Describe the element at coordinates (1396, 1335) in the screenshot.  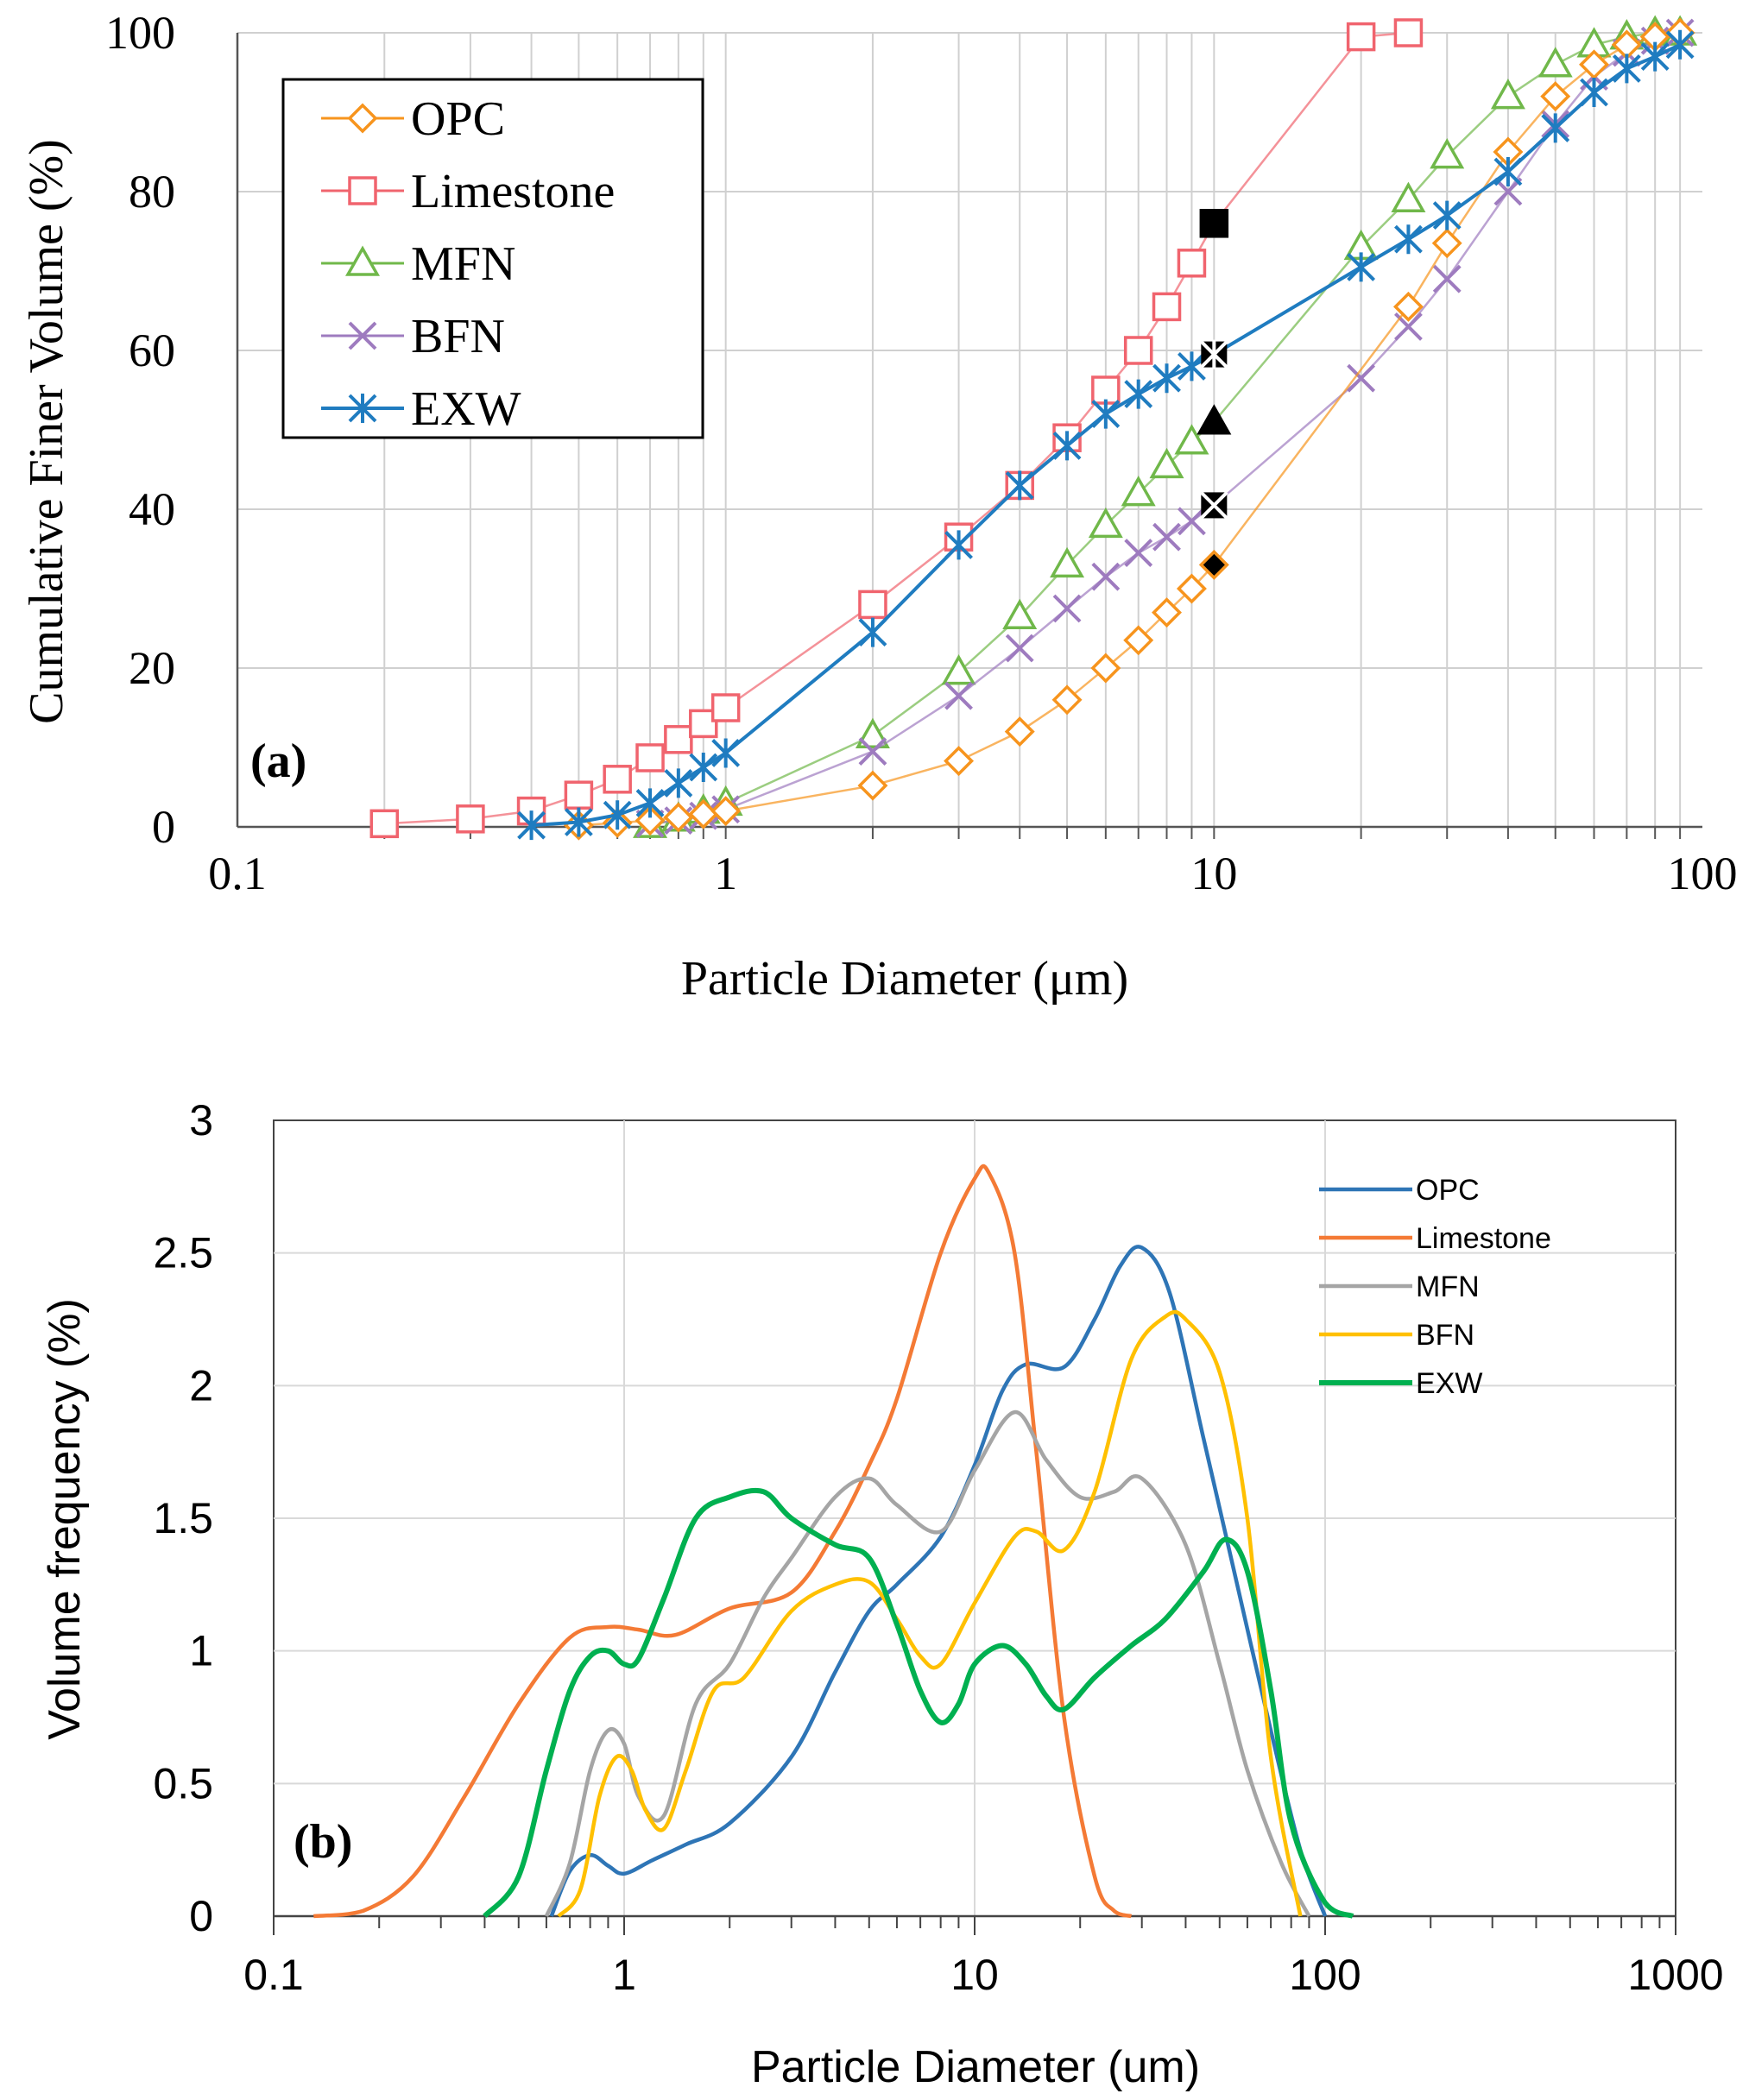
I see `panel-b-legend-item-bfn: BFN` at that location.